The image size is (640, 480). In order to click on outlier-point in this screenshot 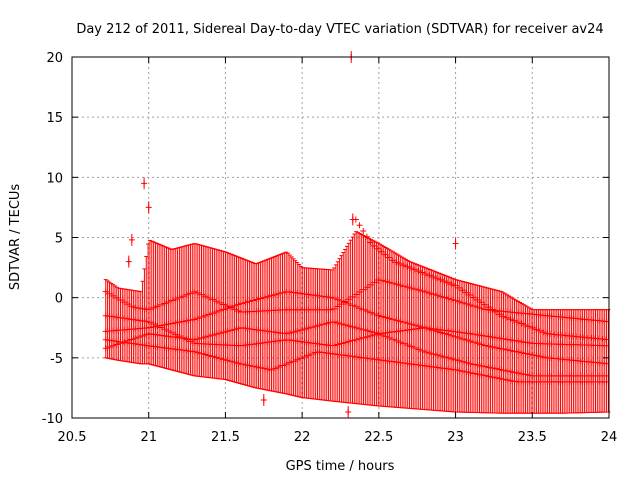, I will do `click(352, 219)`.